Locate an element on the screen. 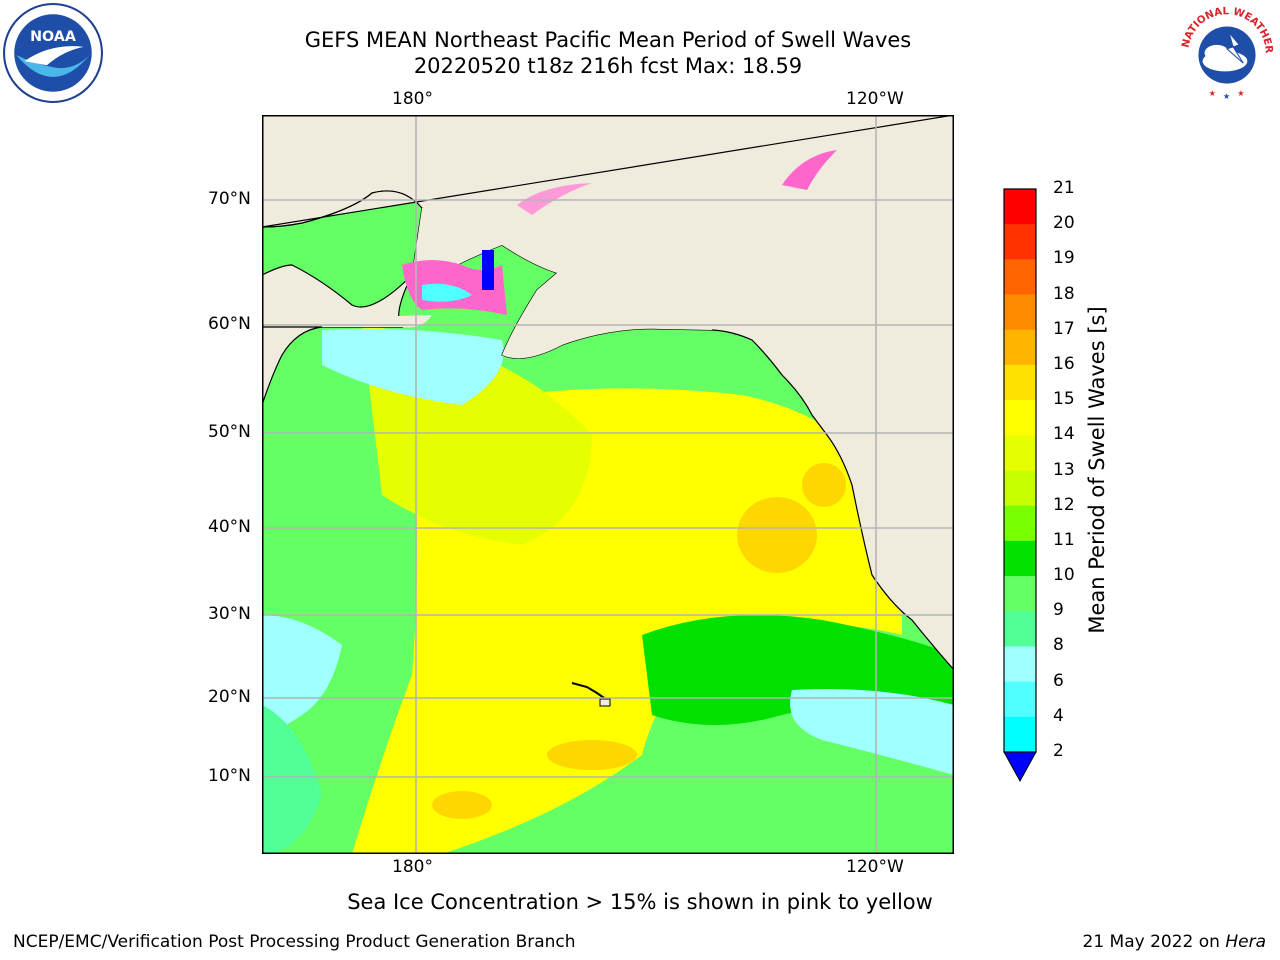  colorbar-tick-label: 19 is located at coordinates (1064, 258).